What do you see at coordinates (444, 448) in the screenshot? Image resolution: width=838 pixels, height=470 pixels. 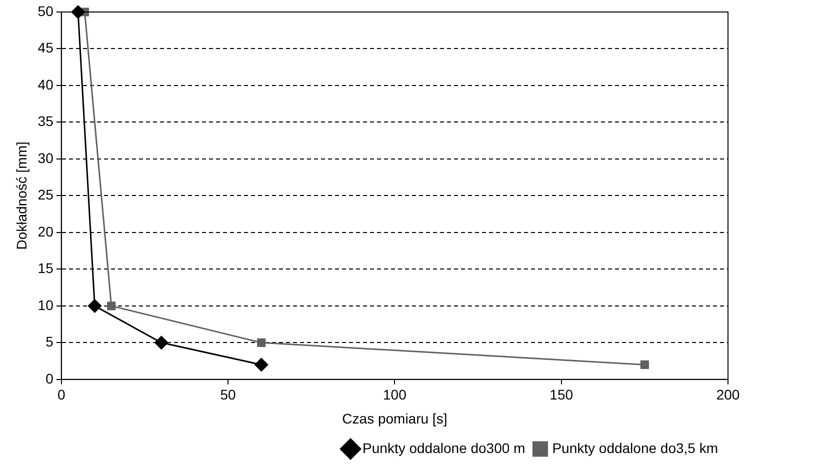 I see `legend-label: Punkty oddalone do300 m` at bounding box center [444, 448].